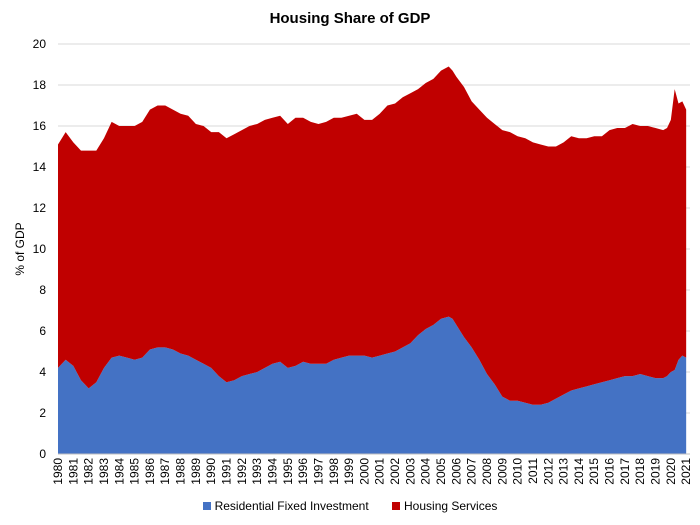 The image size is (700, 525). What do you see at coordinates (502, 471) in the screenshot?
I see `x-tick-label: 2009` at bounding box center [502, 471].